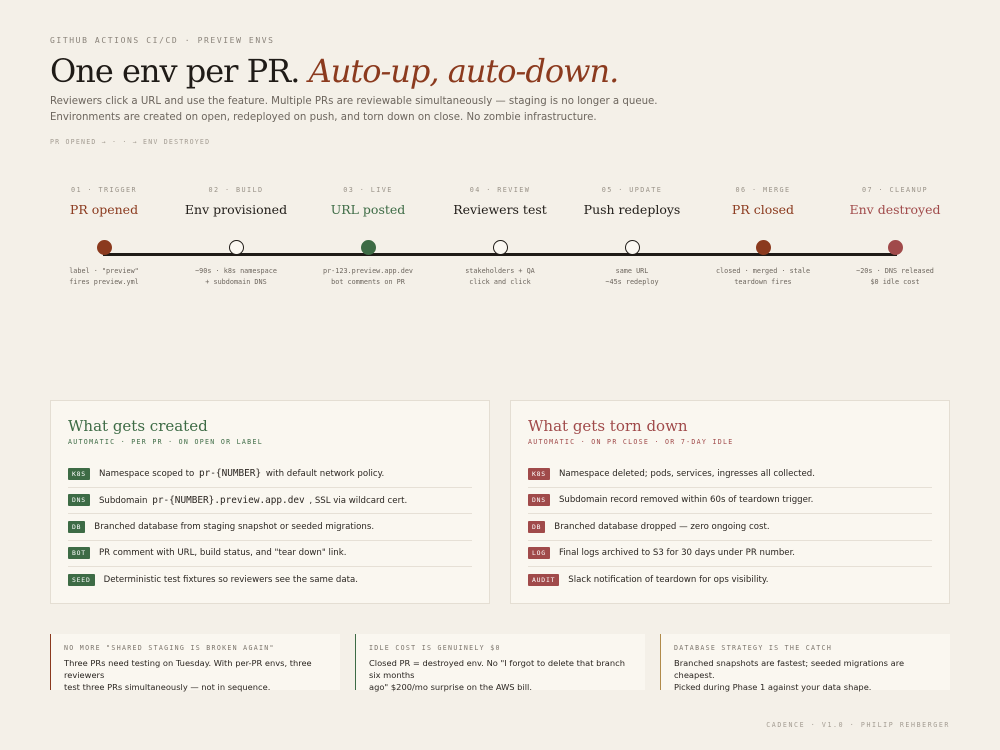 This screenshot has height=750, width=1000. I want to click on created-card-subtitle: AUTOMATIC · PER PR · ON OPEN OR LABEL, so click(165, 442).